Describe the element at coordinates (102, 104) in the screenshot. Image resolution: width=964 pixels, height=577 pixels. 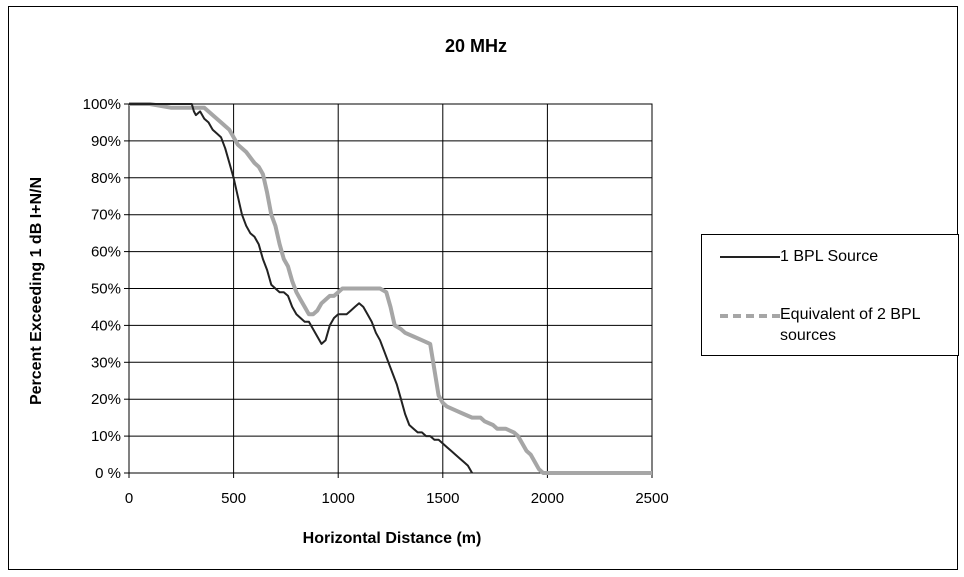
I see `y-tick-label: 100%` at that location.